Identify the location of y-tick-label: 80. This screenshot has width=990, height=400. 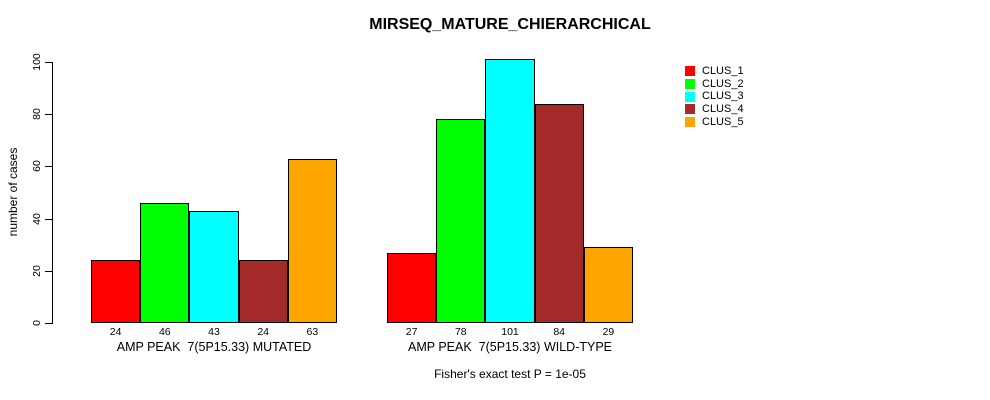
(37, 114).